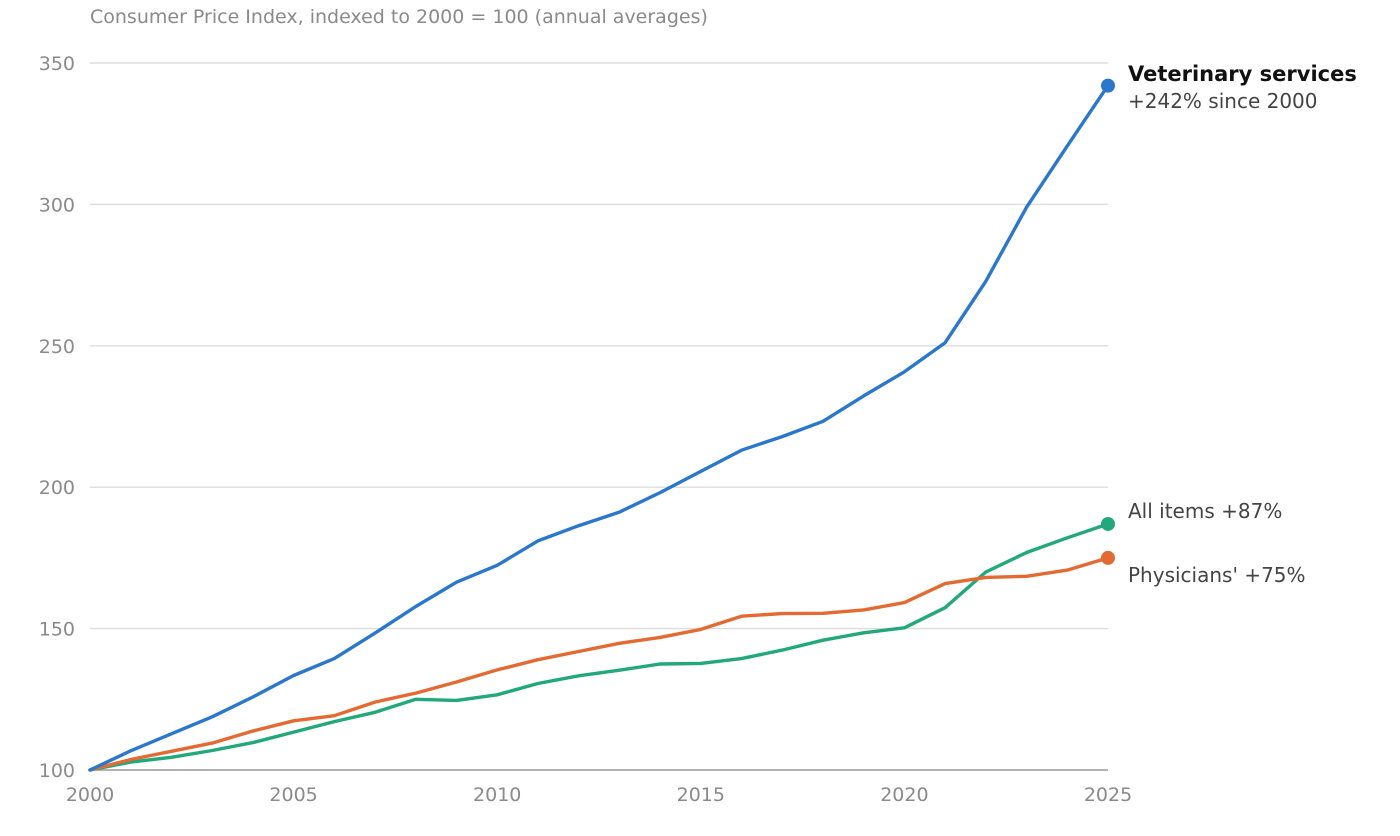 The width and height of the screenshot is (1400, 836). Describe the element at coordinates (57, 488) in the screenshot. I see `y-tick-label: 200` at that location.